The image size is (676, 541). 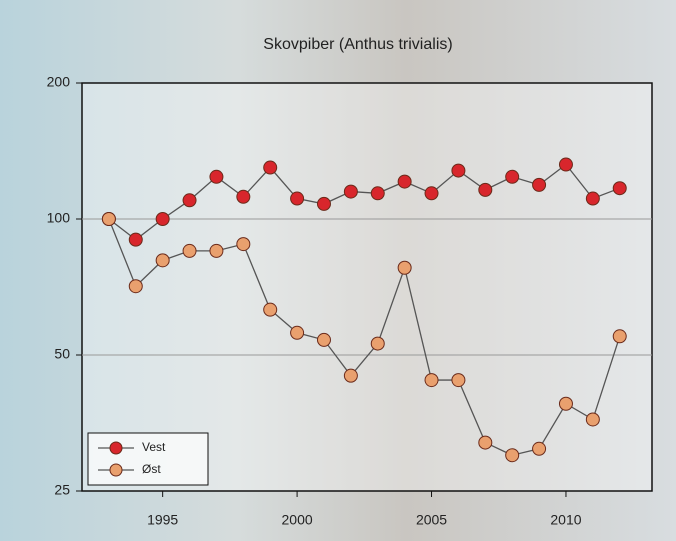 What do you see at coordinates (151, 469) in the screenshot?
I see `legend-label: Øst` at bounding box center [151, 469].